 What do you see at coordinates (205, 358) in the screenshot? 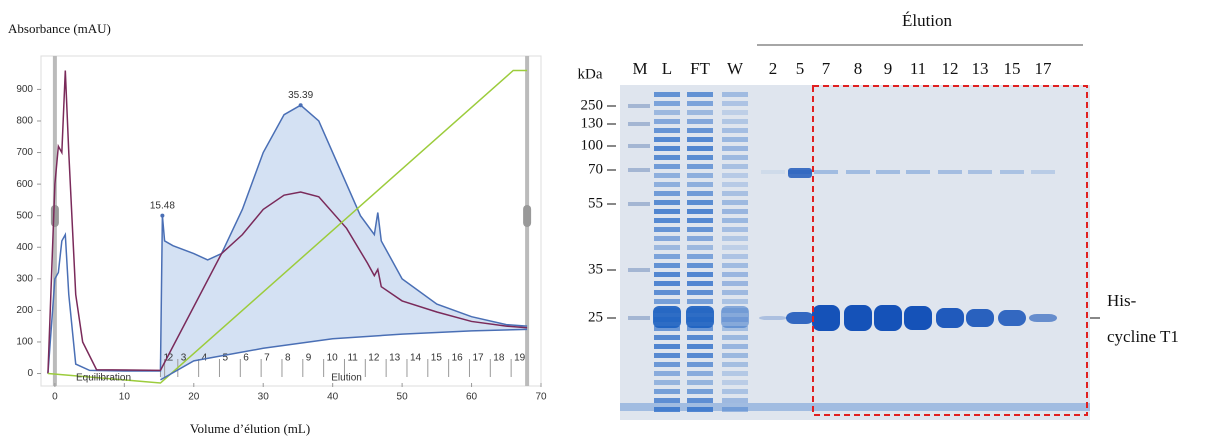
I see `fraction-label: 4` at bounding box center [205, 358].